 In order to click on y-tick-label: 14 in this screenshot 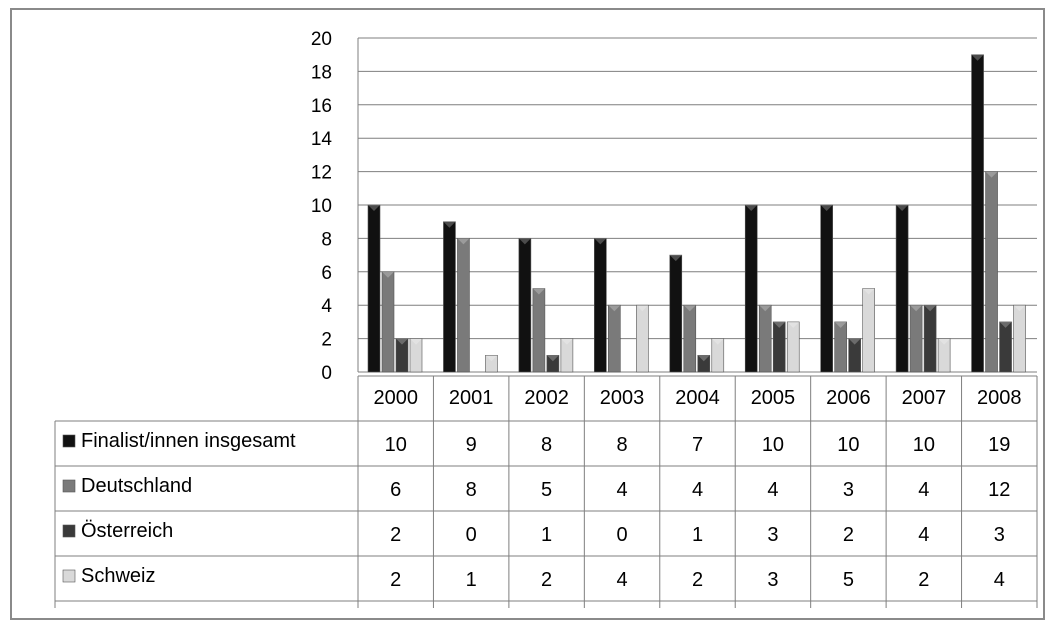, I will do `click(322, 139)`.